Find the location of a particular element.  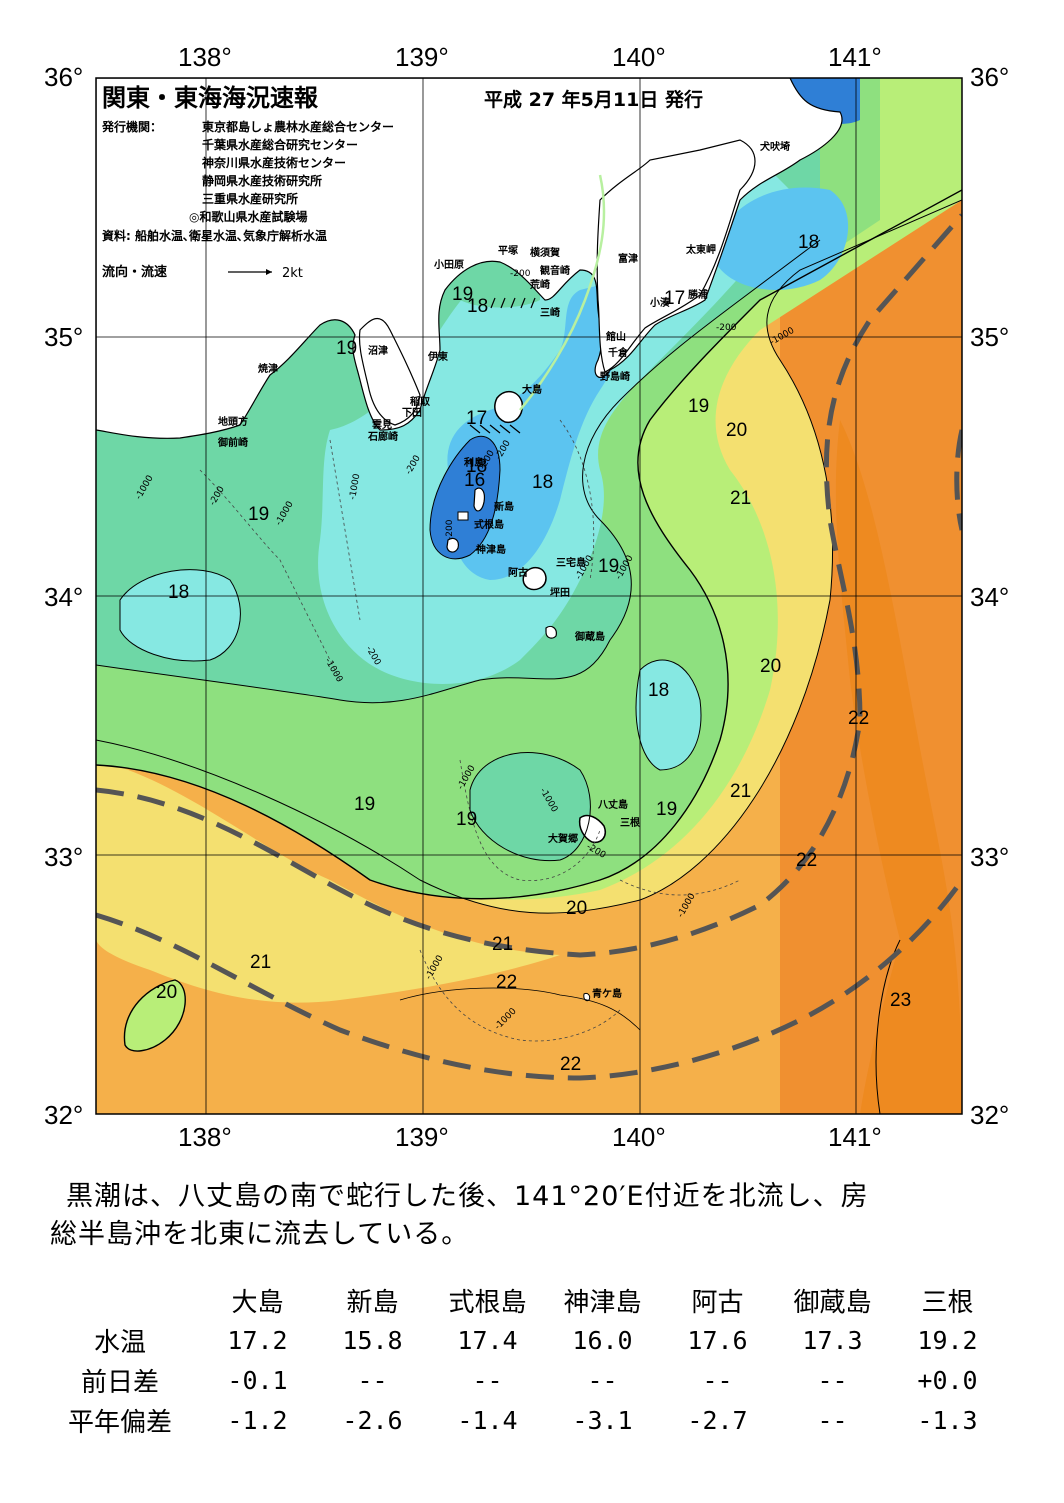

depth-label: -200 is located at coordinates (726, 328).